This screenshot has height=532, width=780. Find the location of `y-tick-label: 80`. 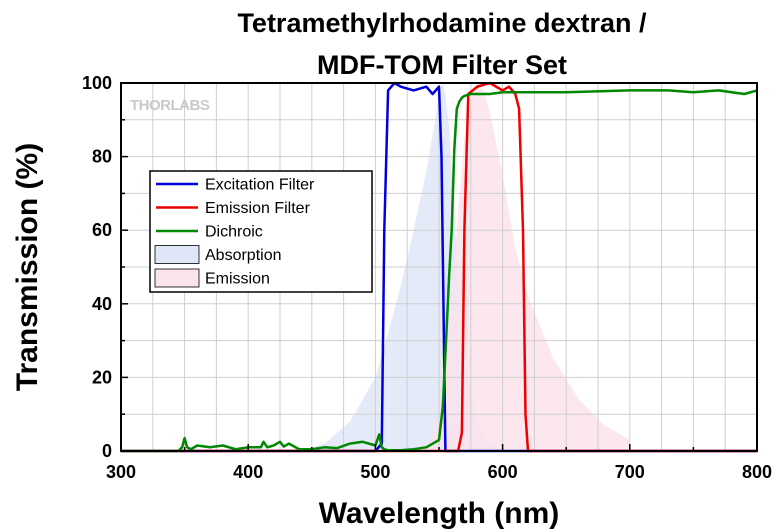

y-tick-label: 80 is located at coordinates (102, 157).